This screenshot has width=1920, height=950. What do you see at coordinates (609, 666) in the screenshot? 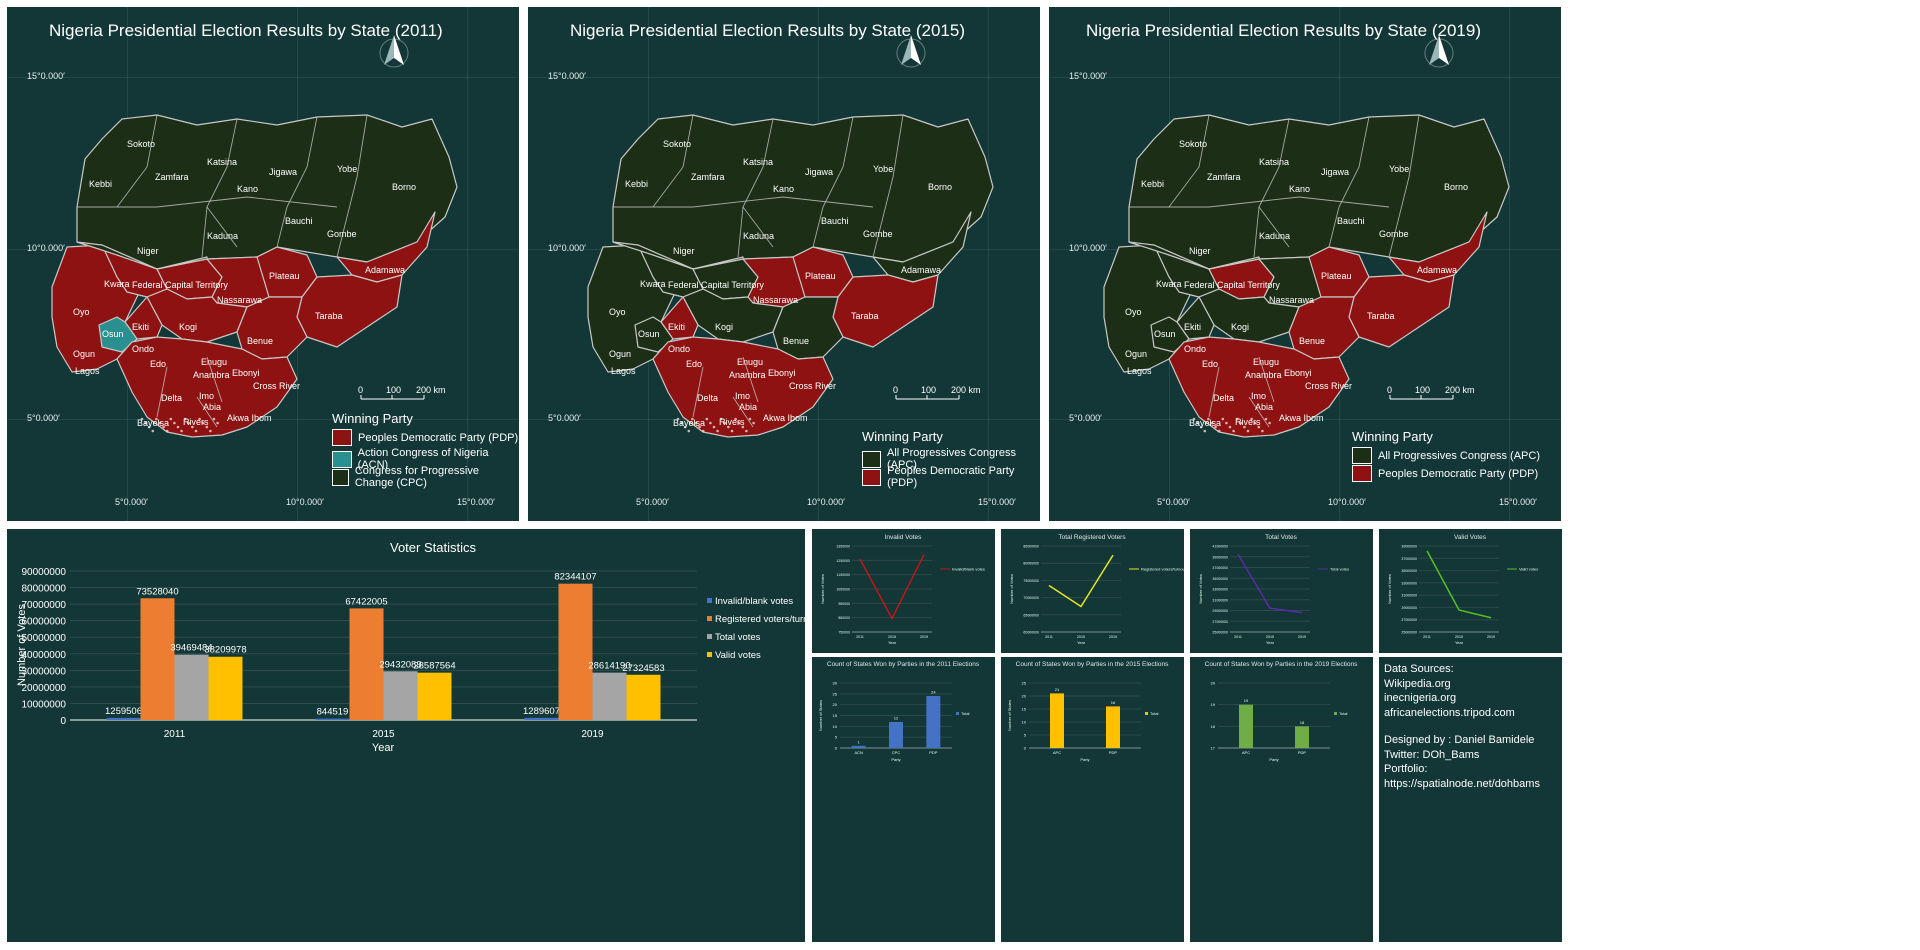
I see `data-label: 28614190` at bounding box center [609, 666].